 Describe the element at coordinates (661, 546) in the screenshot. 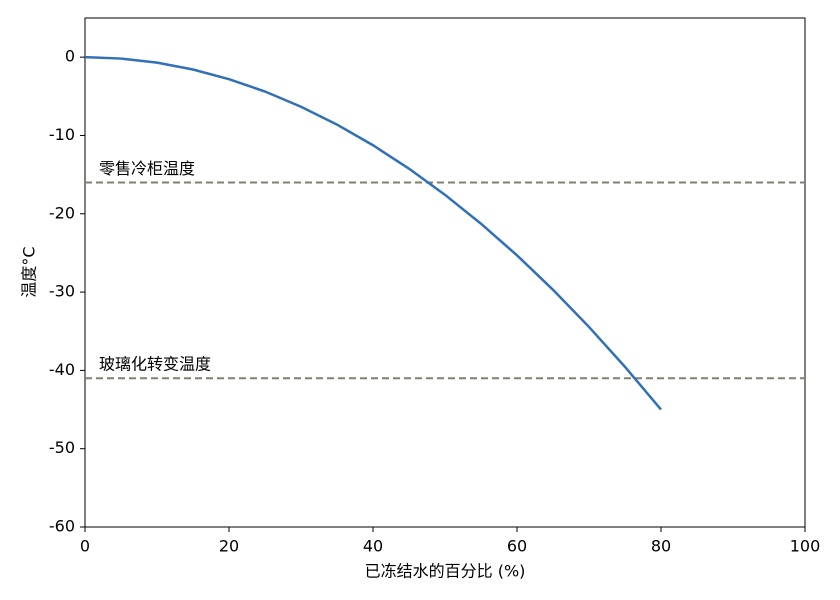

I see `x-tick-label: 80` at that location.